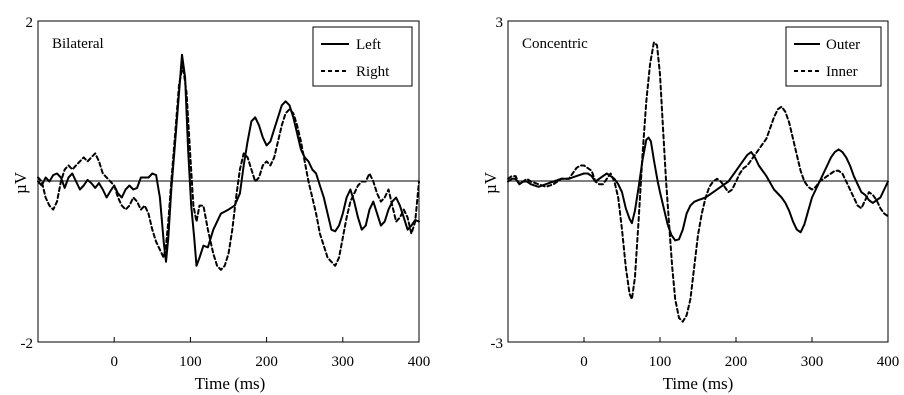 The width and height of the screenshot is (904, 395). I want to click on legend-label-inner: Inner, so click(842, 72).